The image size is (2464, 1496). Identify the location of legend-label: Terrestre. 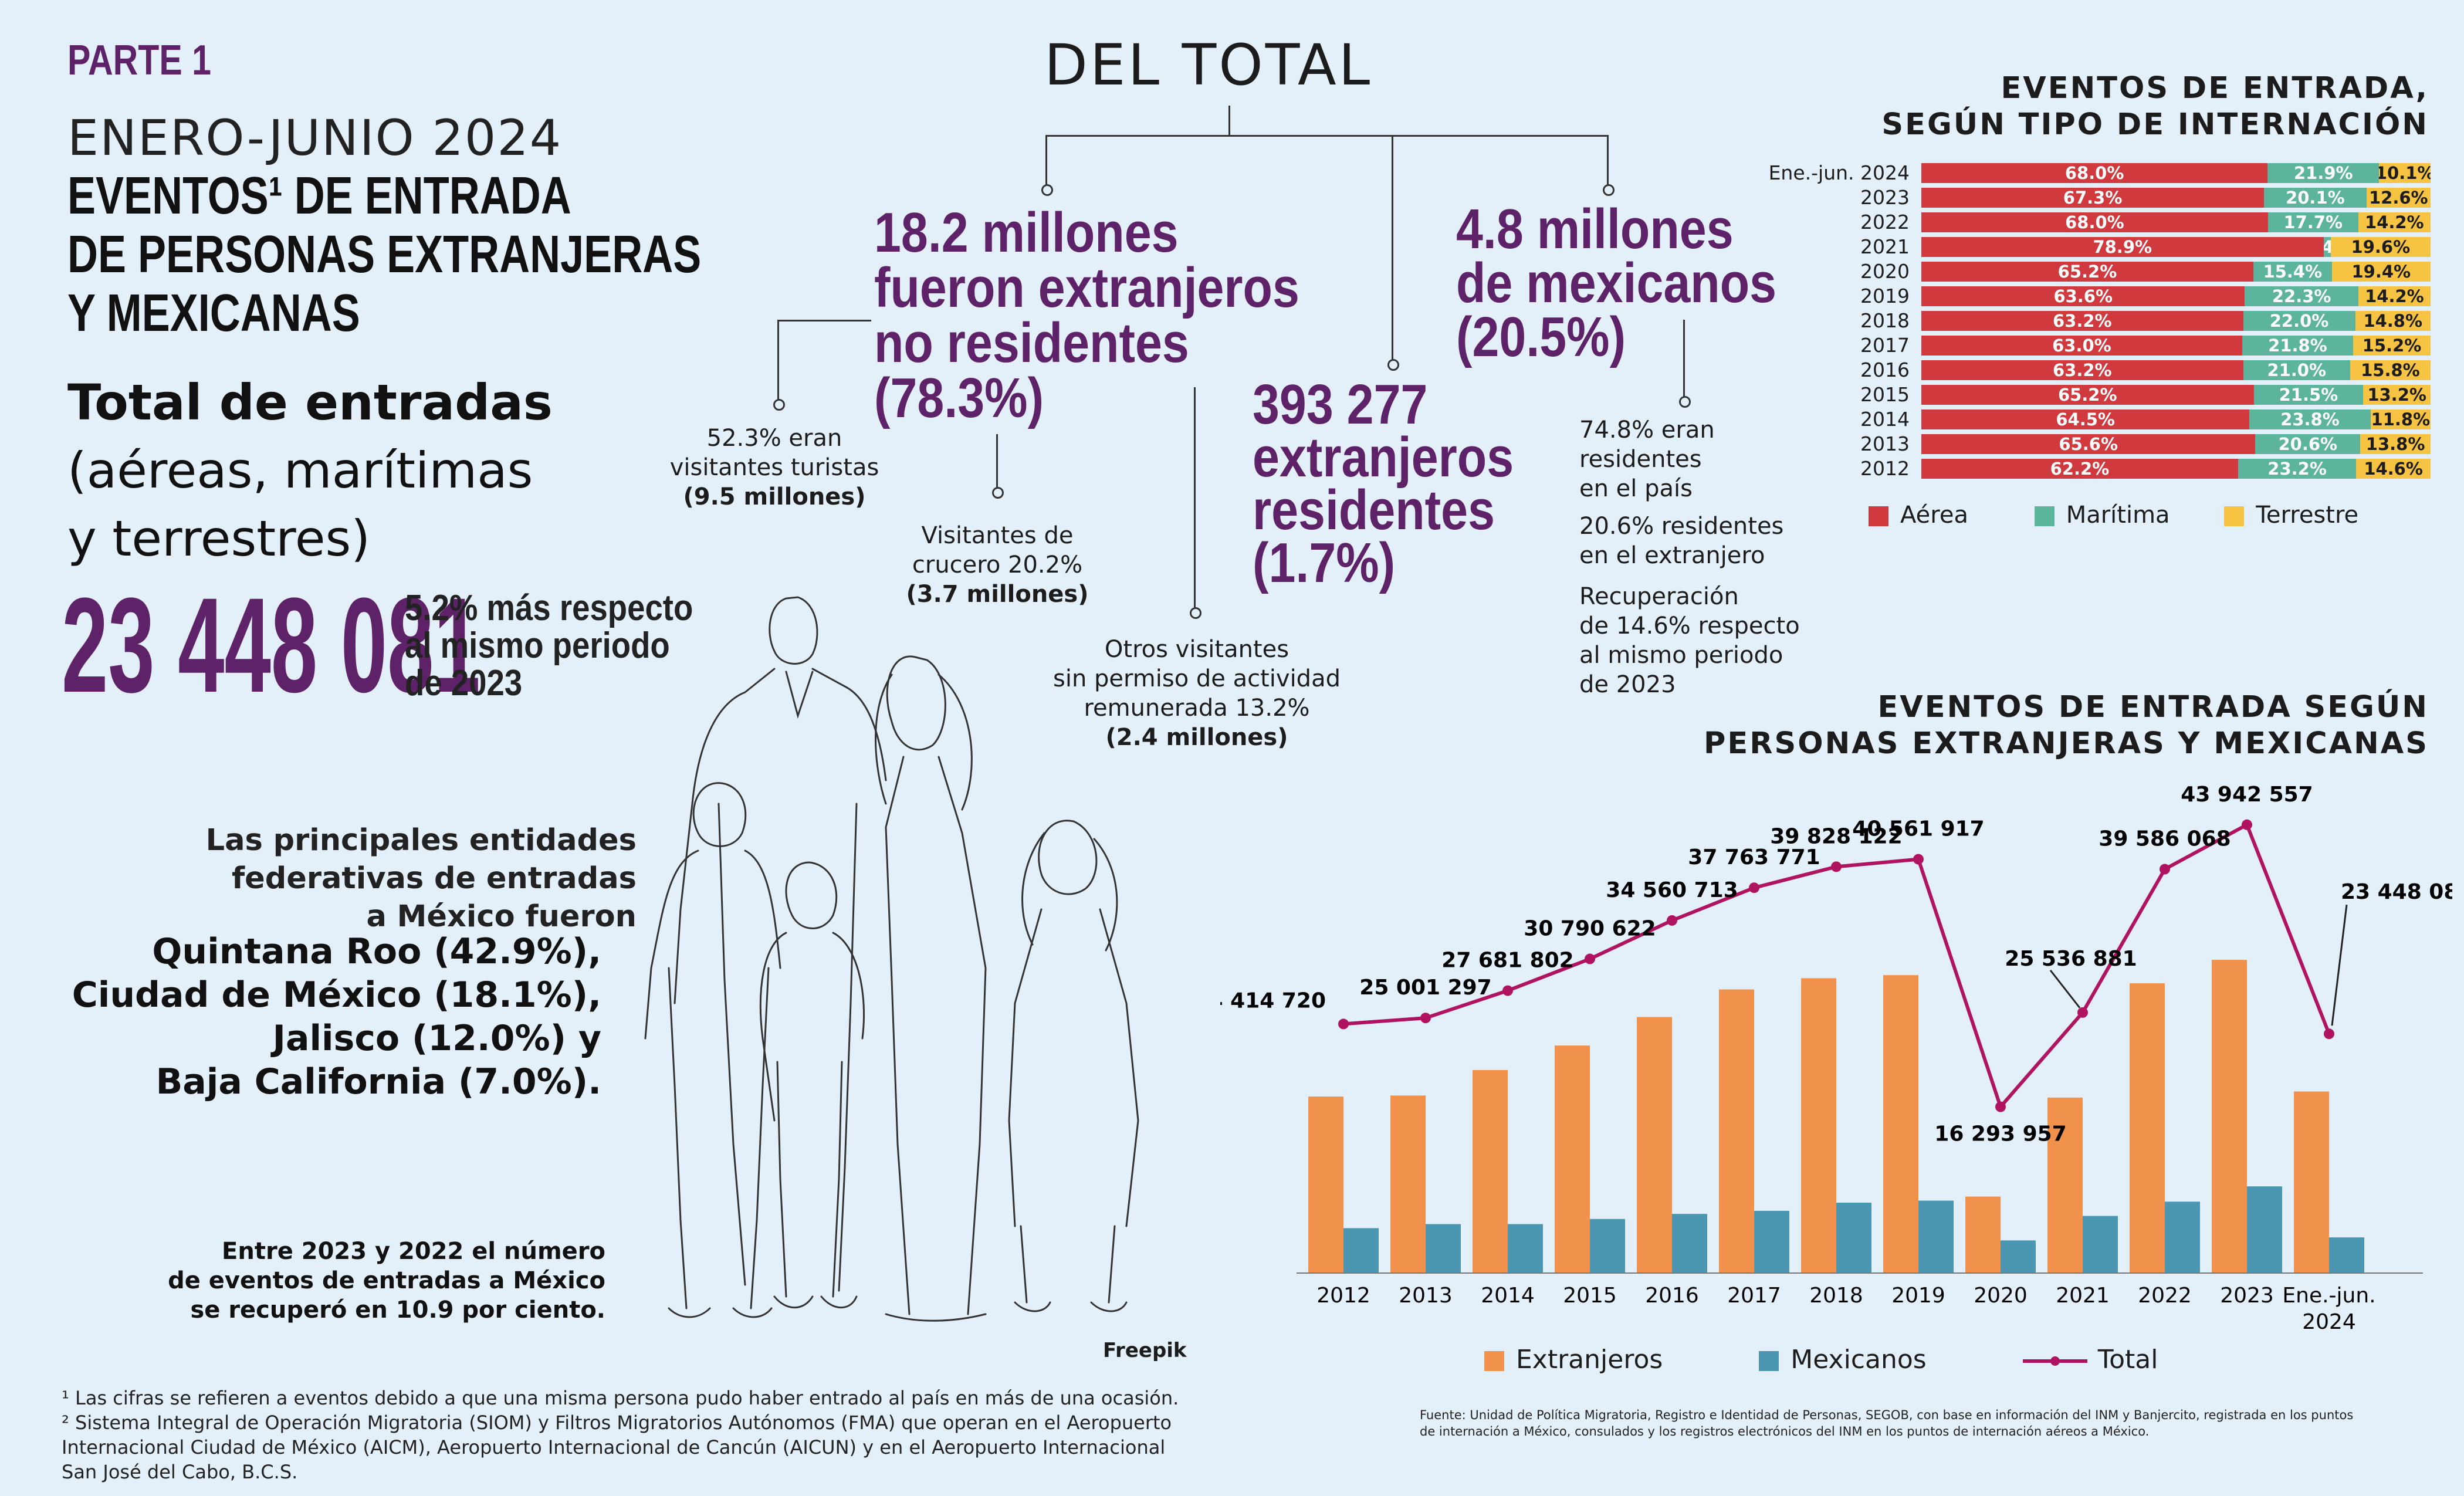
(2307, 515).